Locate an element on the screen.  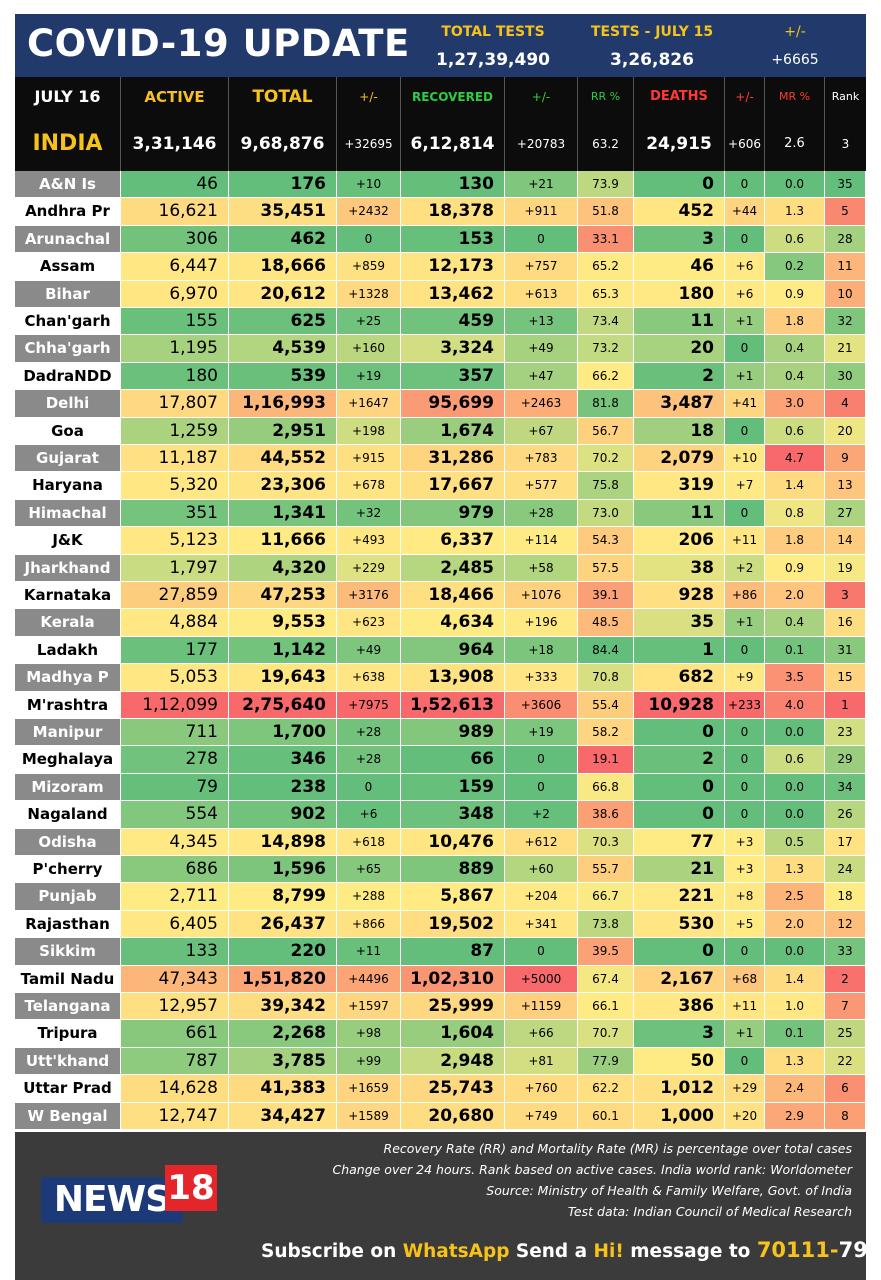
rank: 26 is located at coordinates (845, 815).